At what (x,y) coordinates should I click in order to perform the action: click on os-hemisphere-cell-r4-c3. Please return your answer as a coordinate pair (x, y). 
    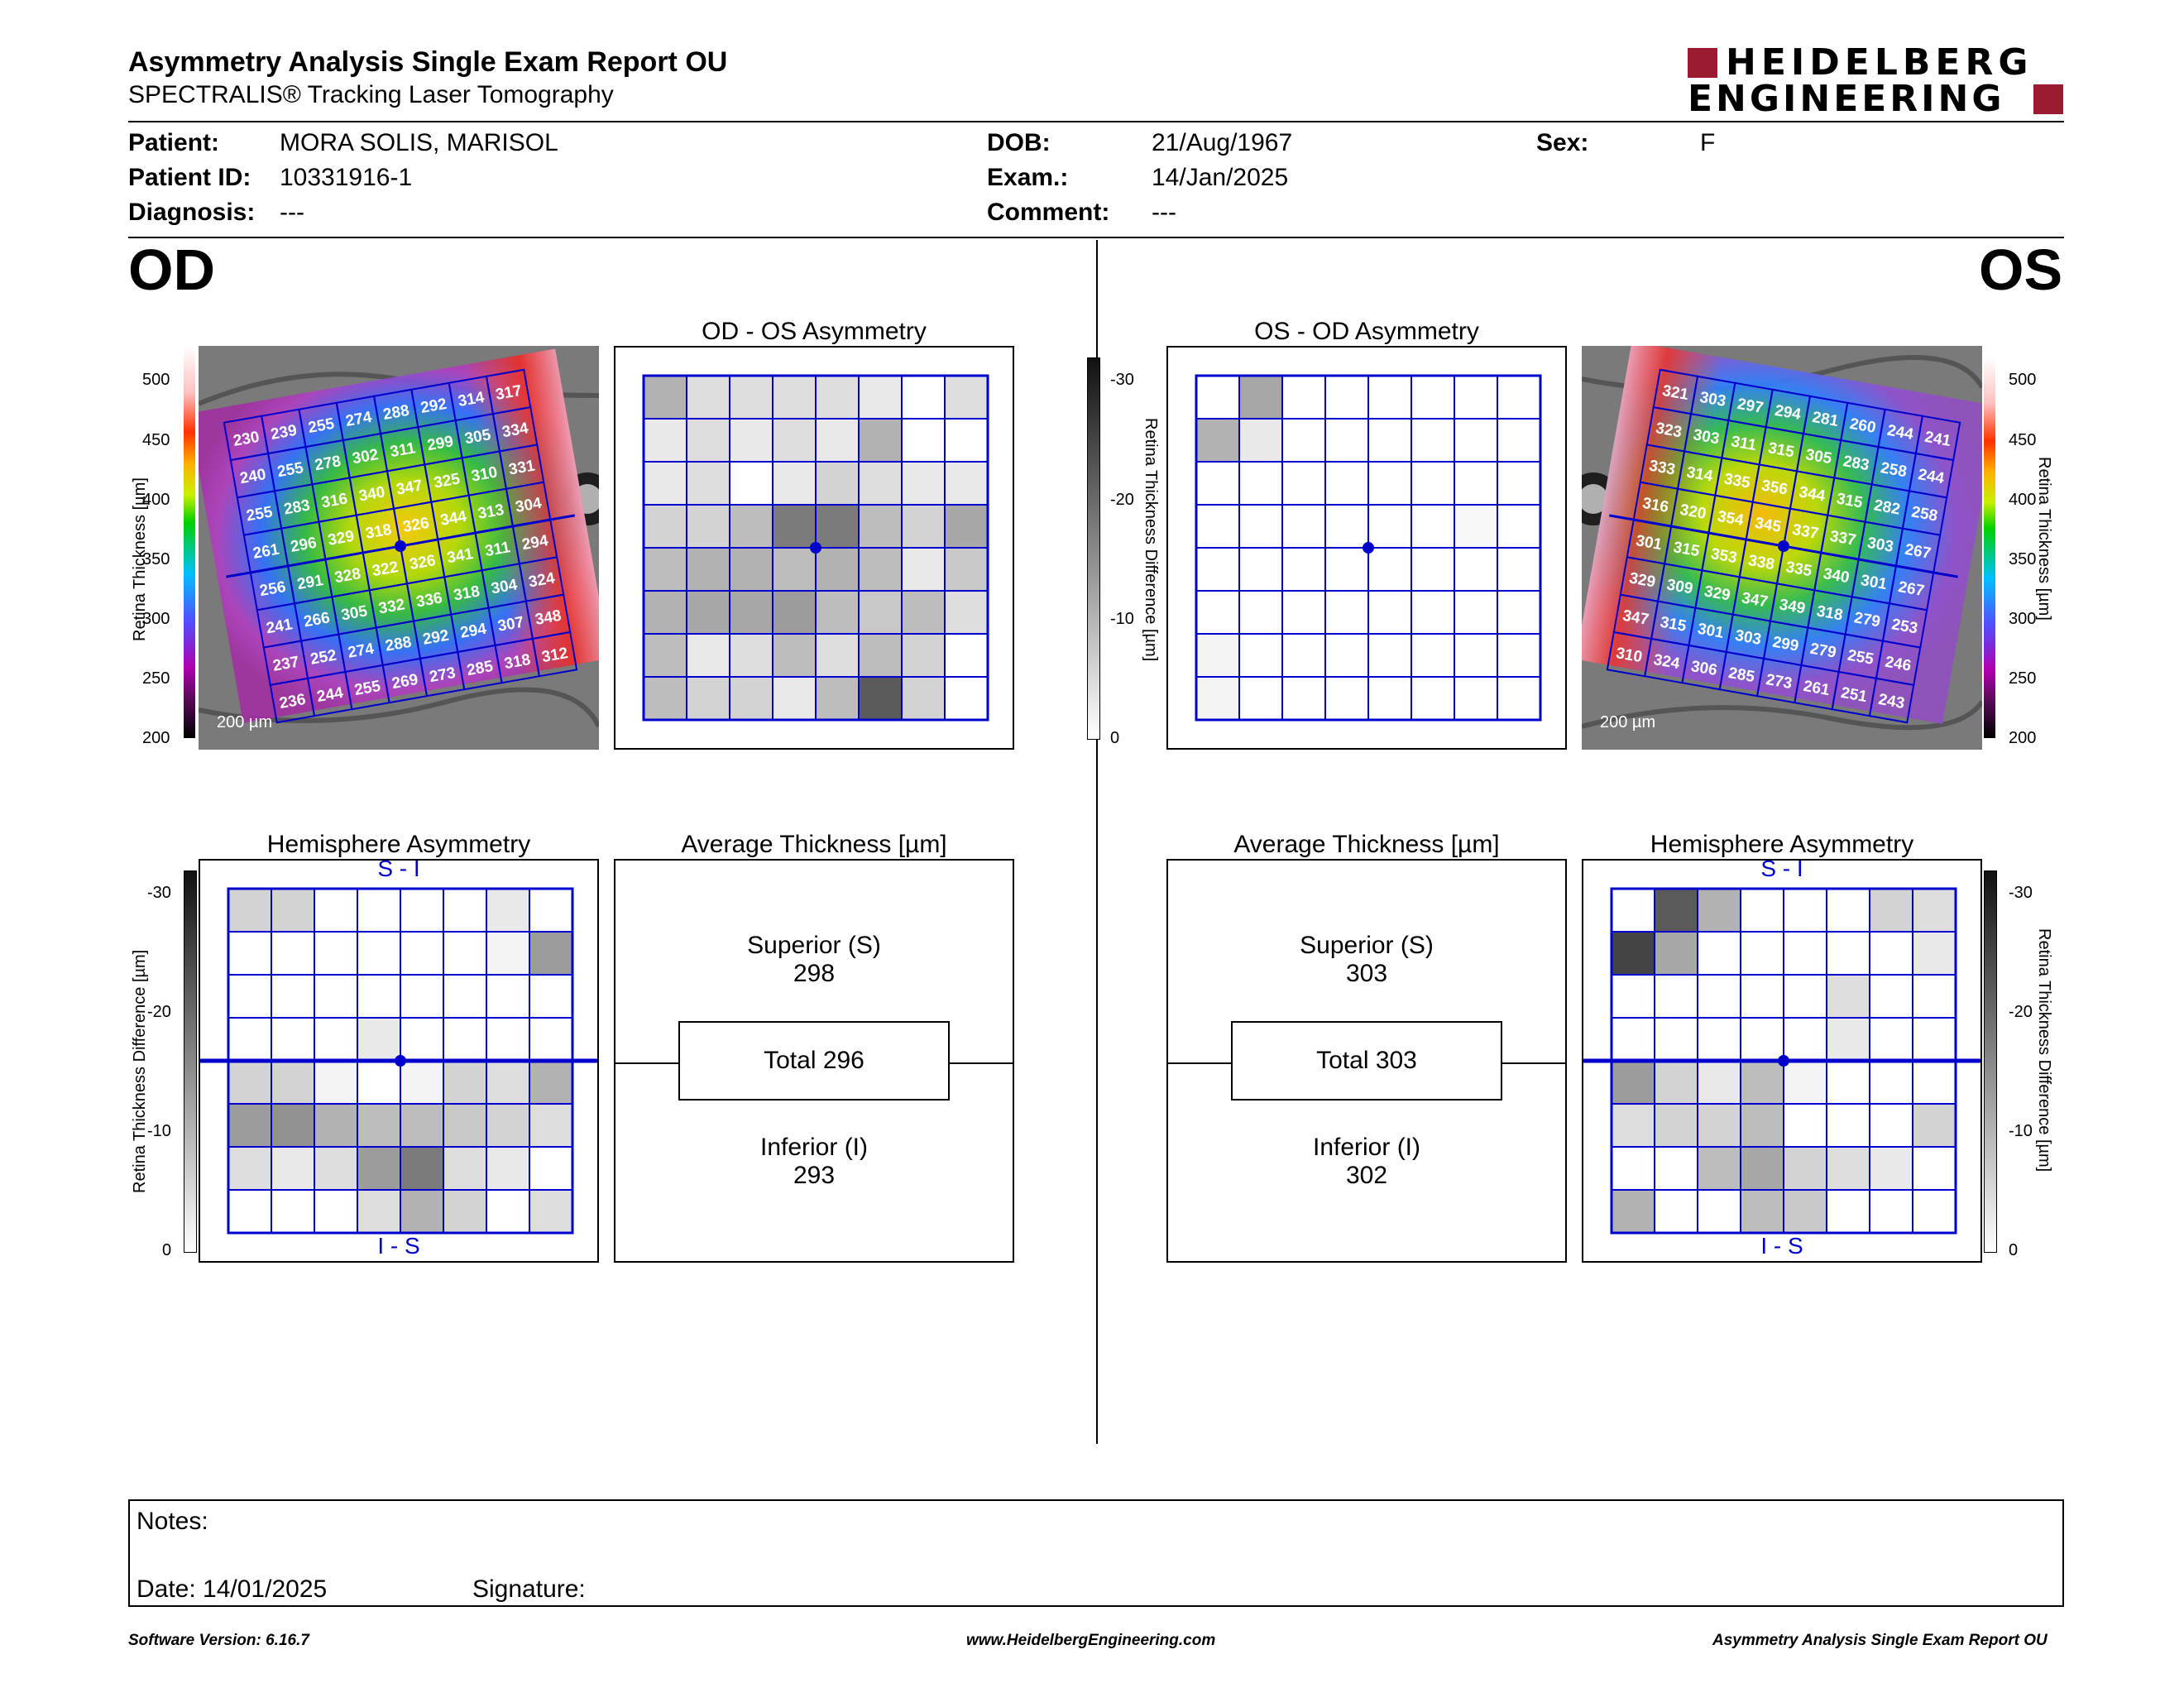
    Looking at the image, I should click on (1762, 1082).